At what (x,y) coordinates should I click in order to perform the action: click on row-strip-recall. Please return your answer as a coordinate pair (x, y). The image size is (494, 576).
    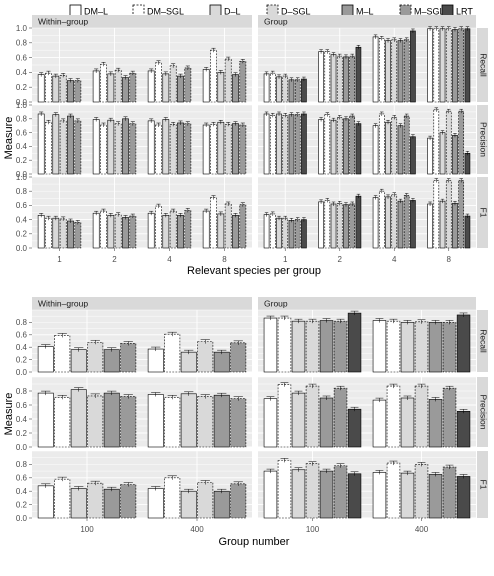
    Looking at the image, I should click on (482, 65).